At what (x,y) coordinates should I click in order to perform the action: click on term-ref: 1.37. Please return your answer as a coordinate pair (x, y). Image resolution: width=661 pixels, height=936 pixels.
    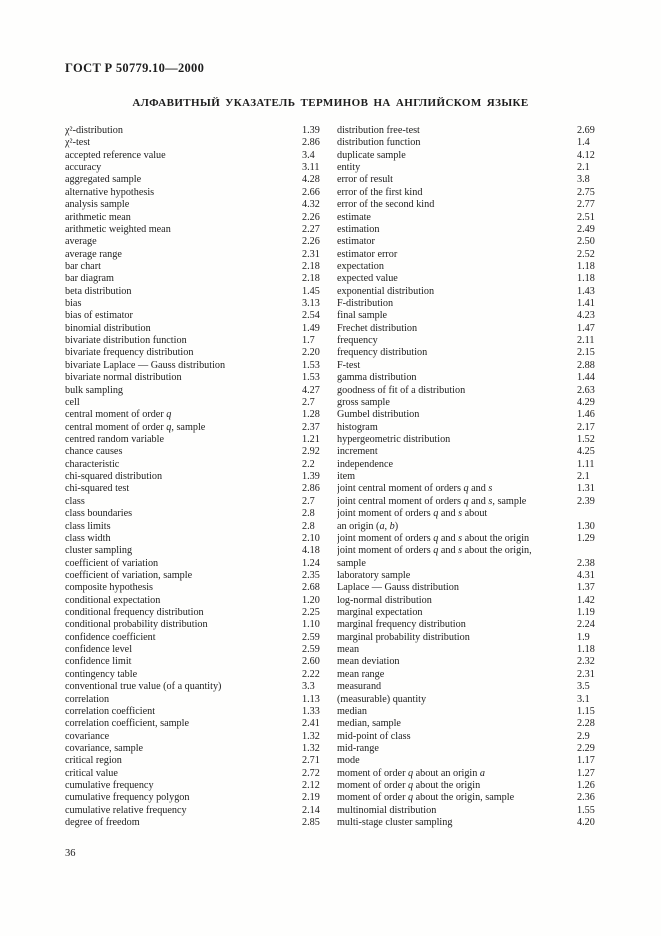
    Looking at the image, I should click on (586, 588).